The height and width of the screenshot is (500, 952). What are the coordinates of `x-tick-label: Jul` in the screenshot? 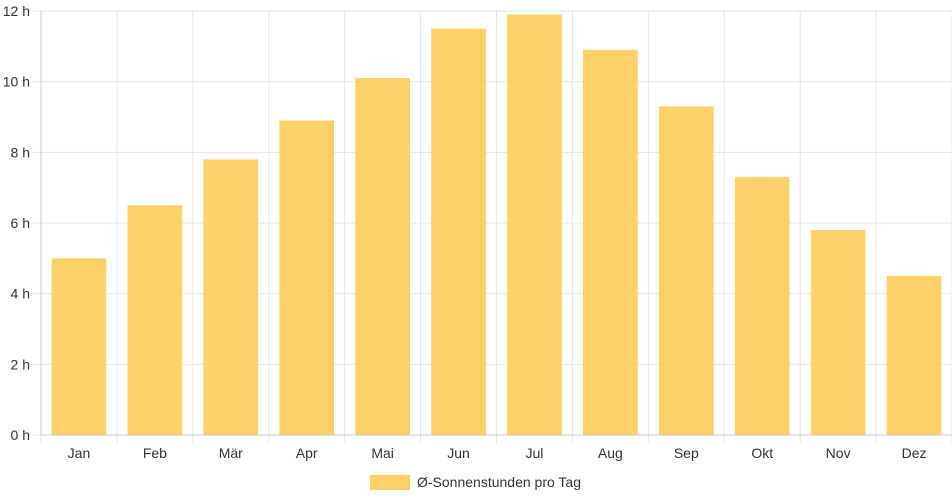 It's located at (535, 453).